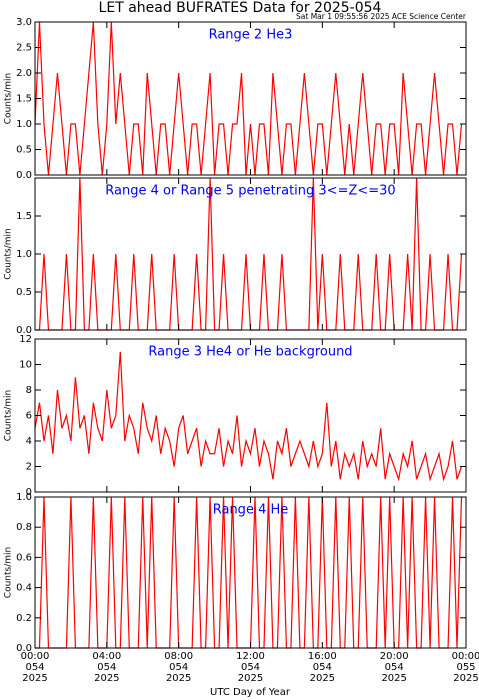  Describe the element at coordinates (24, 22) in the screenshot. I see `y-tick-label: 3.0` at that location.